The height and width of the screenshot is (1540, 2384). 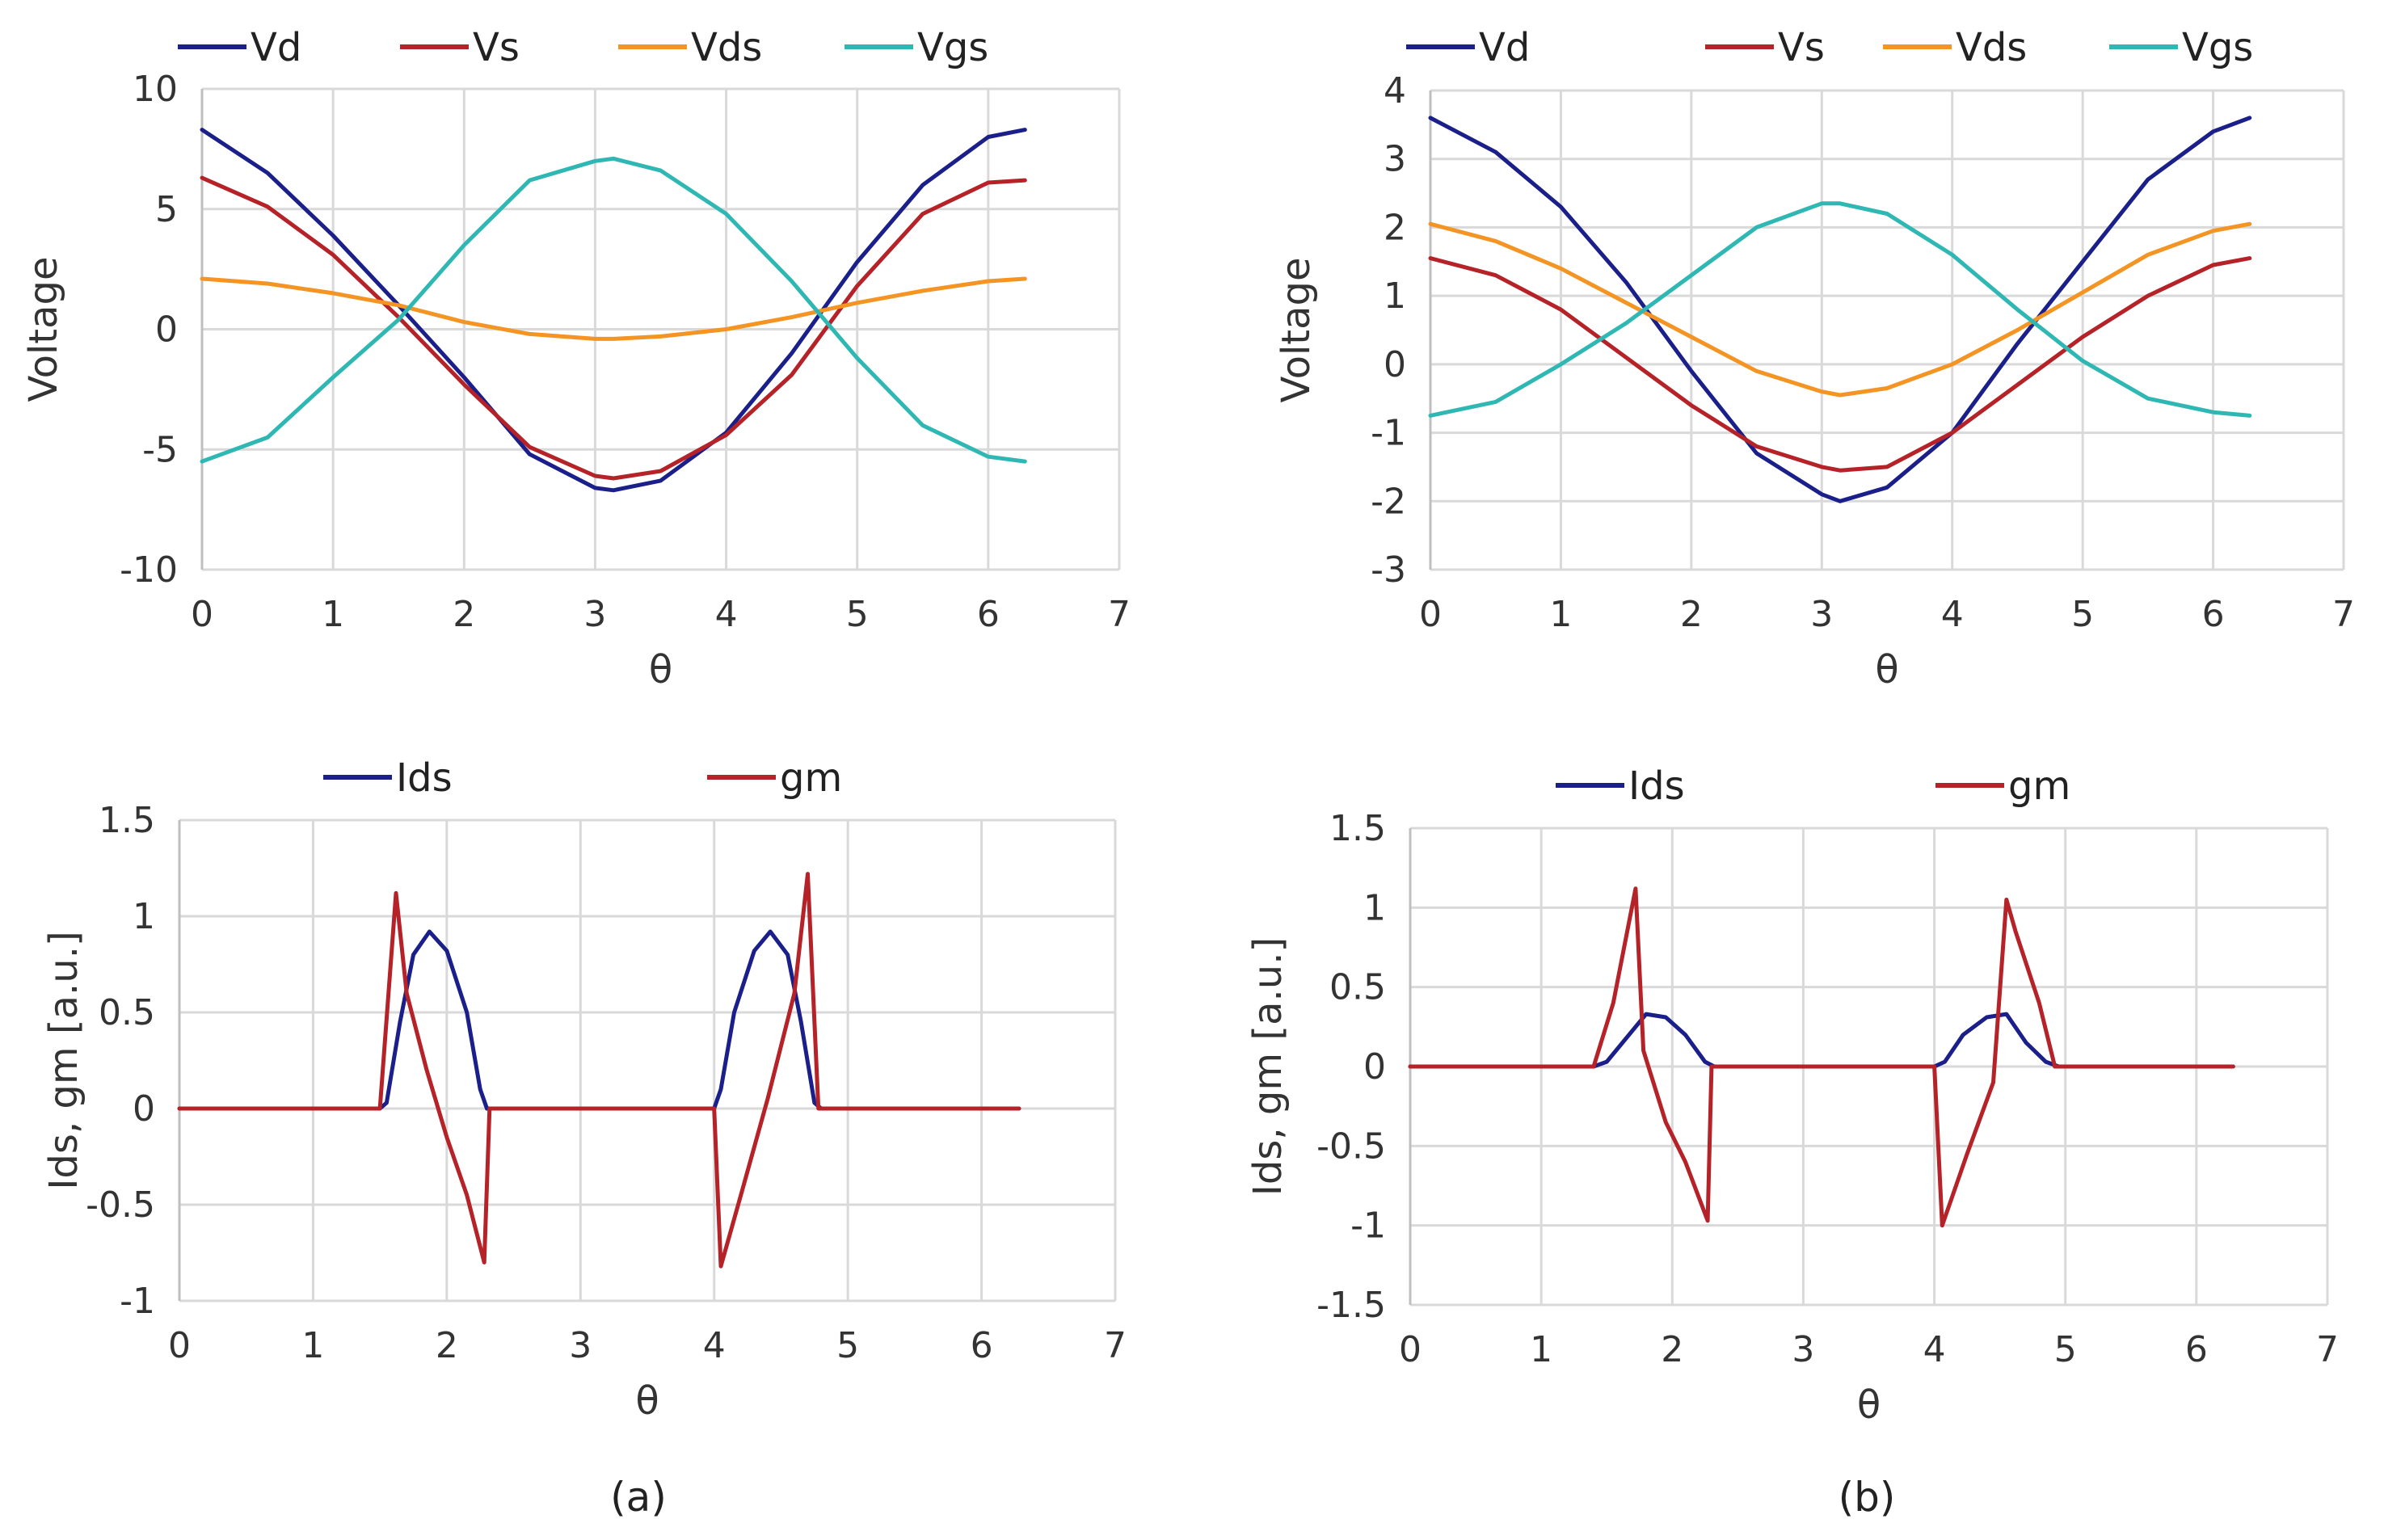 What do you see at coordinates (160, 449) in the screenshot?
I see `y-tick-label: -5` at bounding box center [160, 449].